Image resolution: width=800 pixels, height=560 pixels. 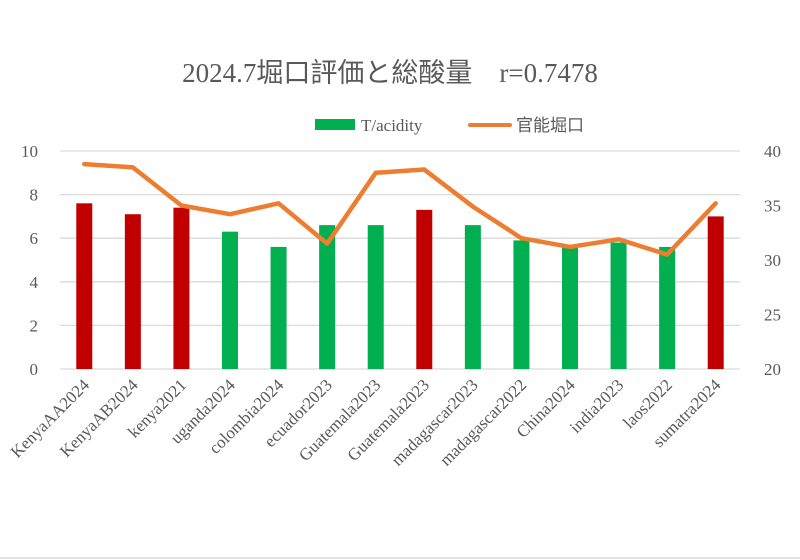 What do you see at coordinates (434, 422) in the screenshot?
I see `x-category-label: madagascar2023` at bounding box center [434, 422].